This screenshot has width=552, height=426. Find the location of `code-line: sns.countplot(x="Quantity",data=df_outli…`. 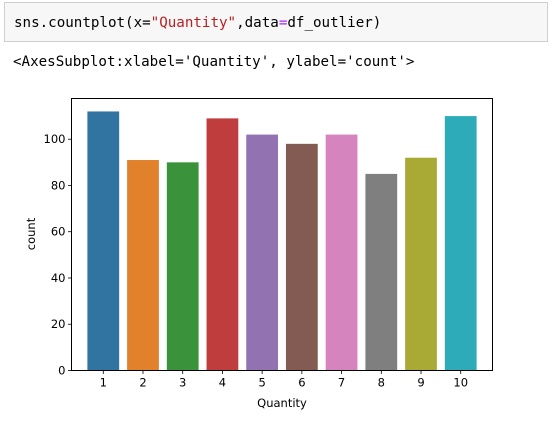

code-line: sns.countplot(x="Quantity",data=df_outli… is located at coordinates (197, 23).